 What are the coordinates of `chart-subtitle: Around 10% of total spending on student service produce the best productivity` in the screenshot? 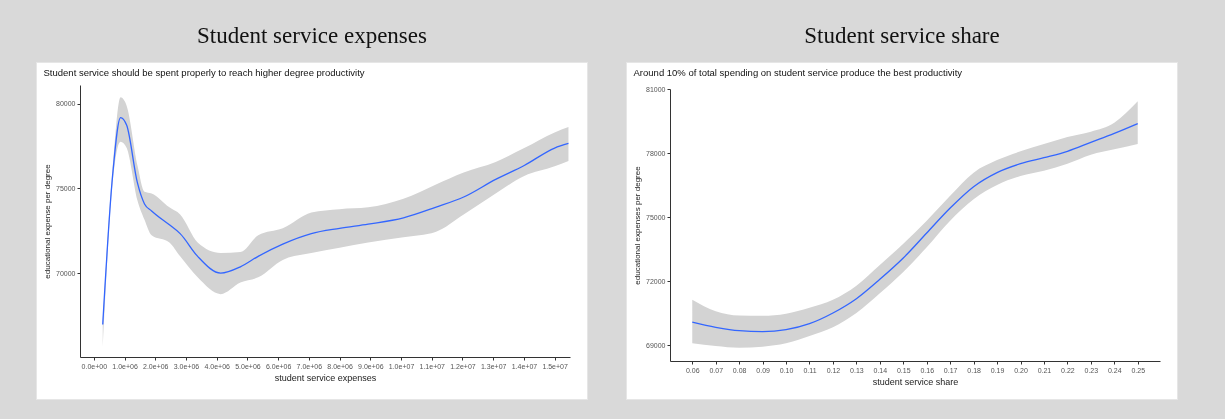 It's located at (798, 72).